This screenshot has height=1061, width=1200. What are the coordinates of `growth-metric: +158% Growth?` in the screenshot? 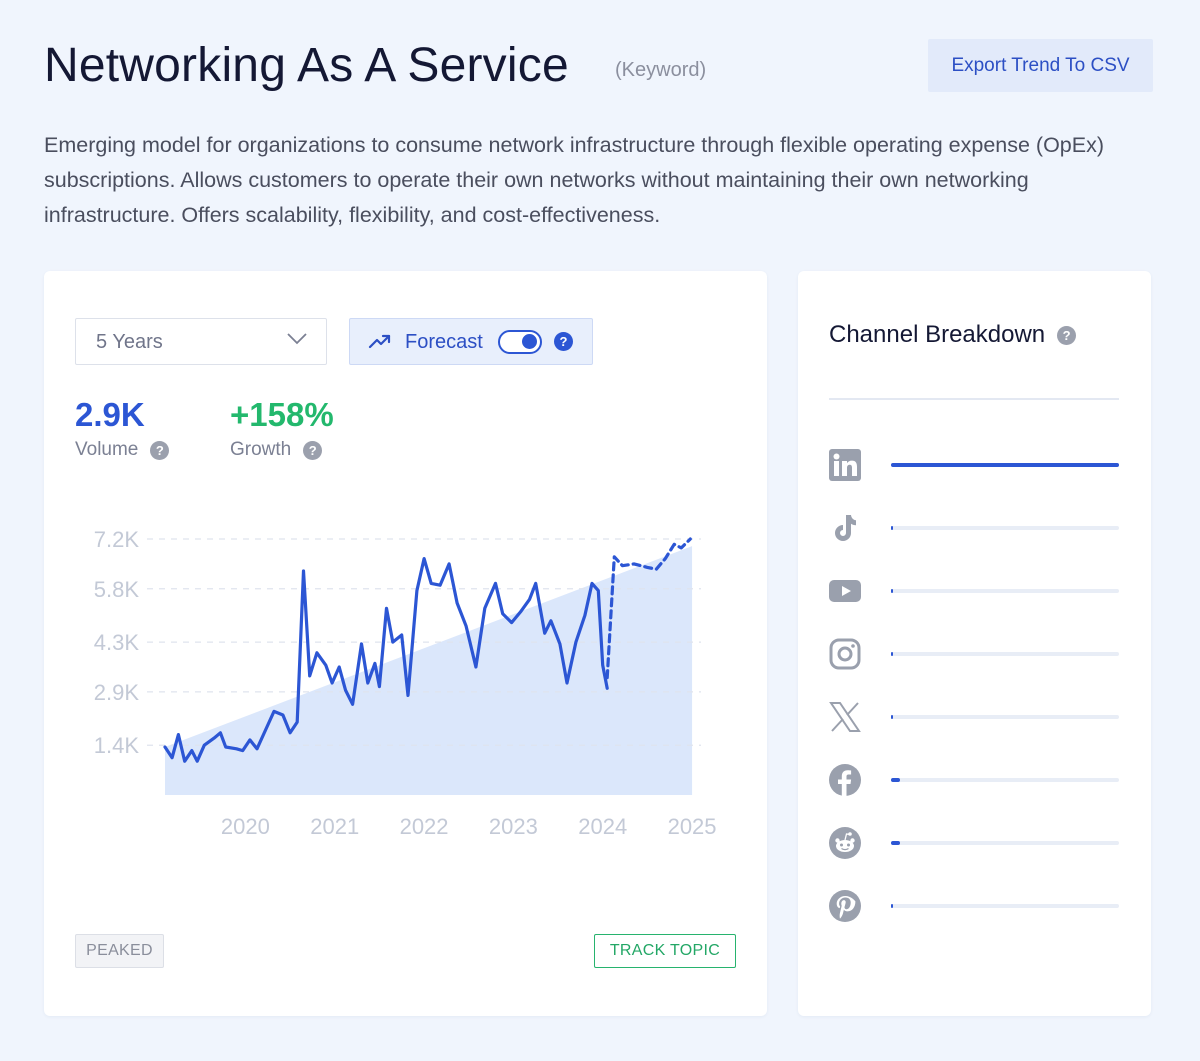 It's located at (282, 428).